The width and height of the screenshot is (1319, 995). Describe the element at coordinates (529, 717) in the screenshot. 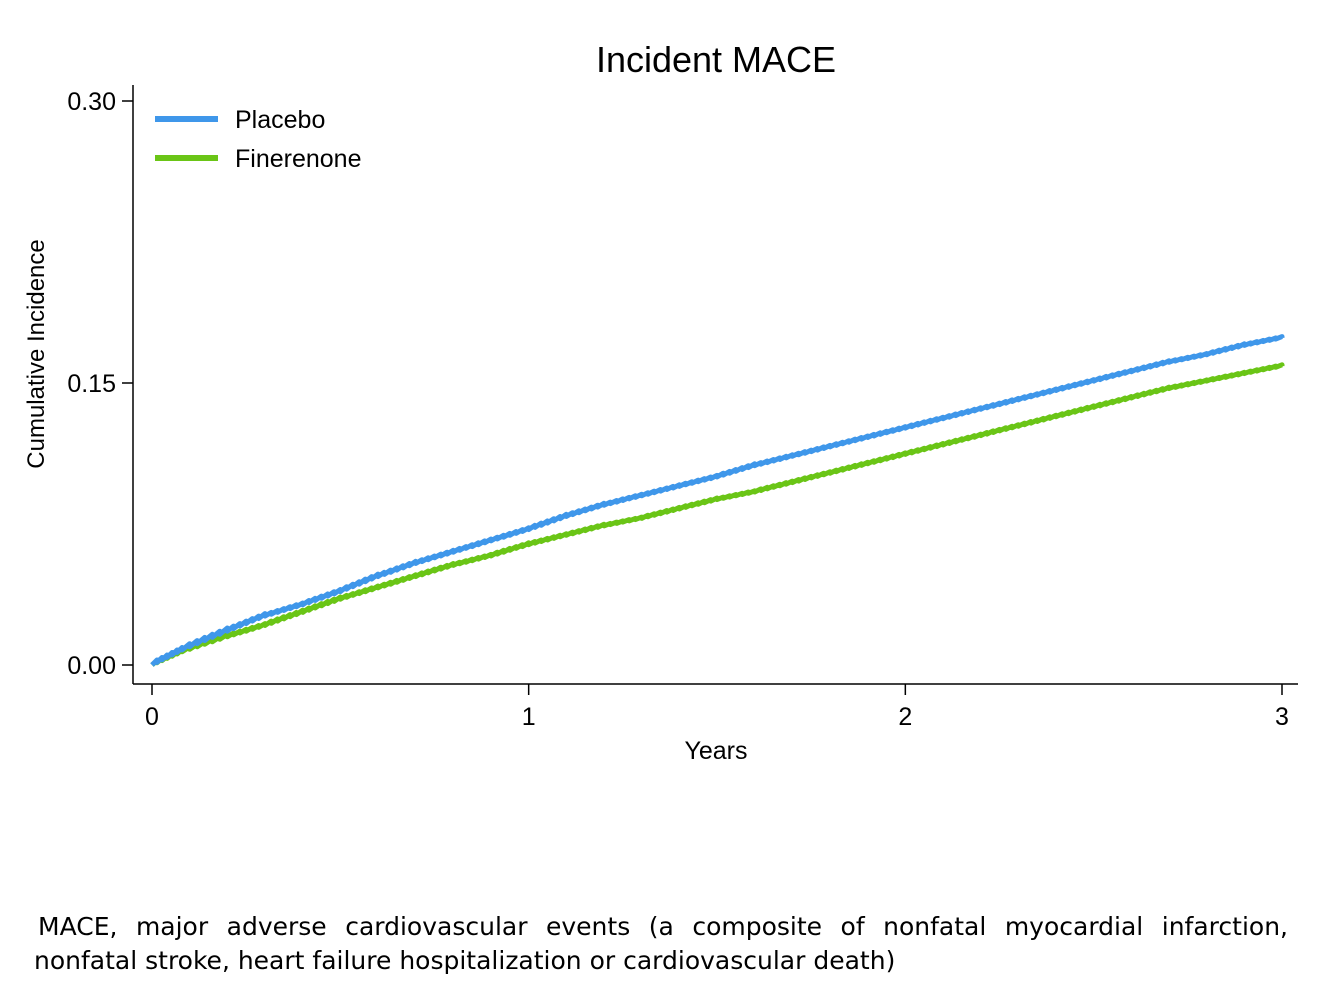

I see `x-tick-label: 1` at that location.